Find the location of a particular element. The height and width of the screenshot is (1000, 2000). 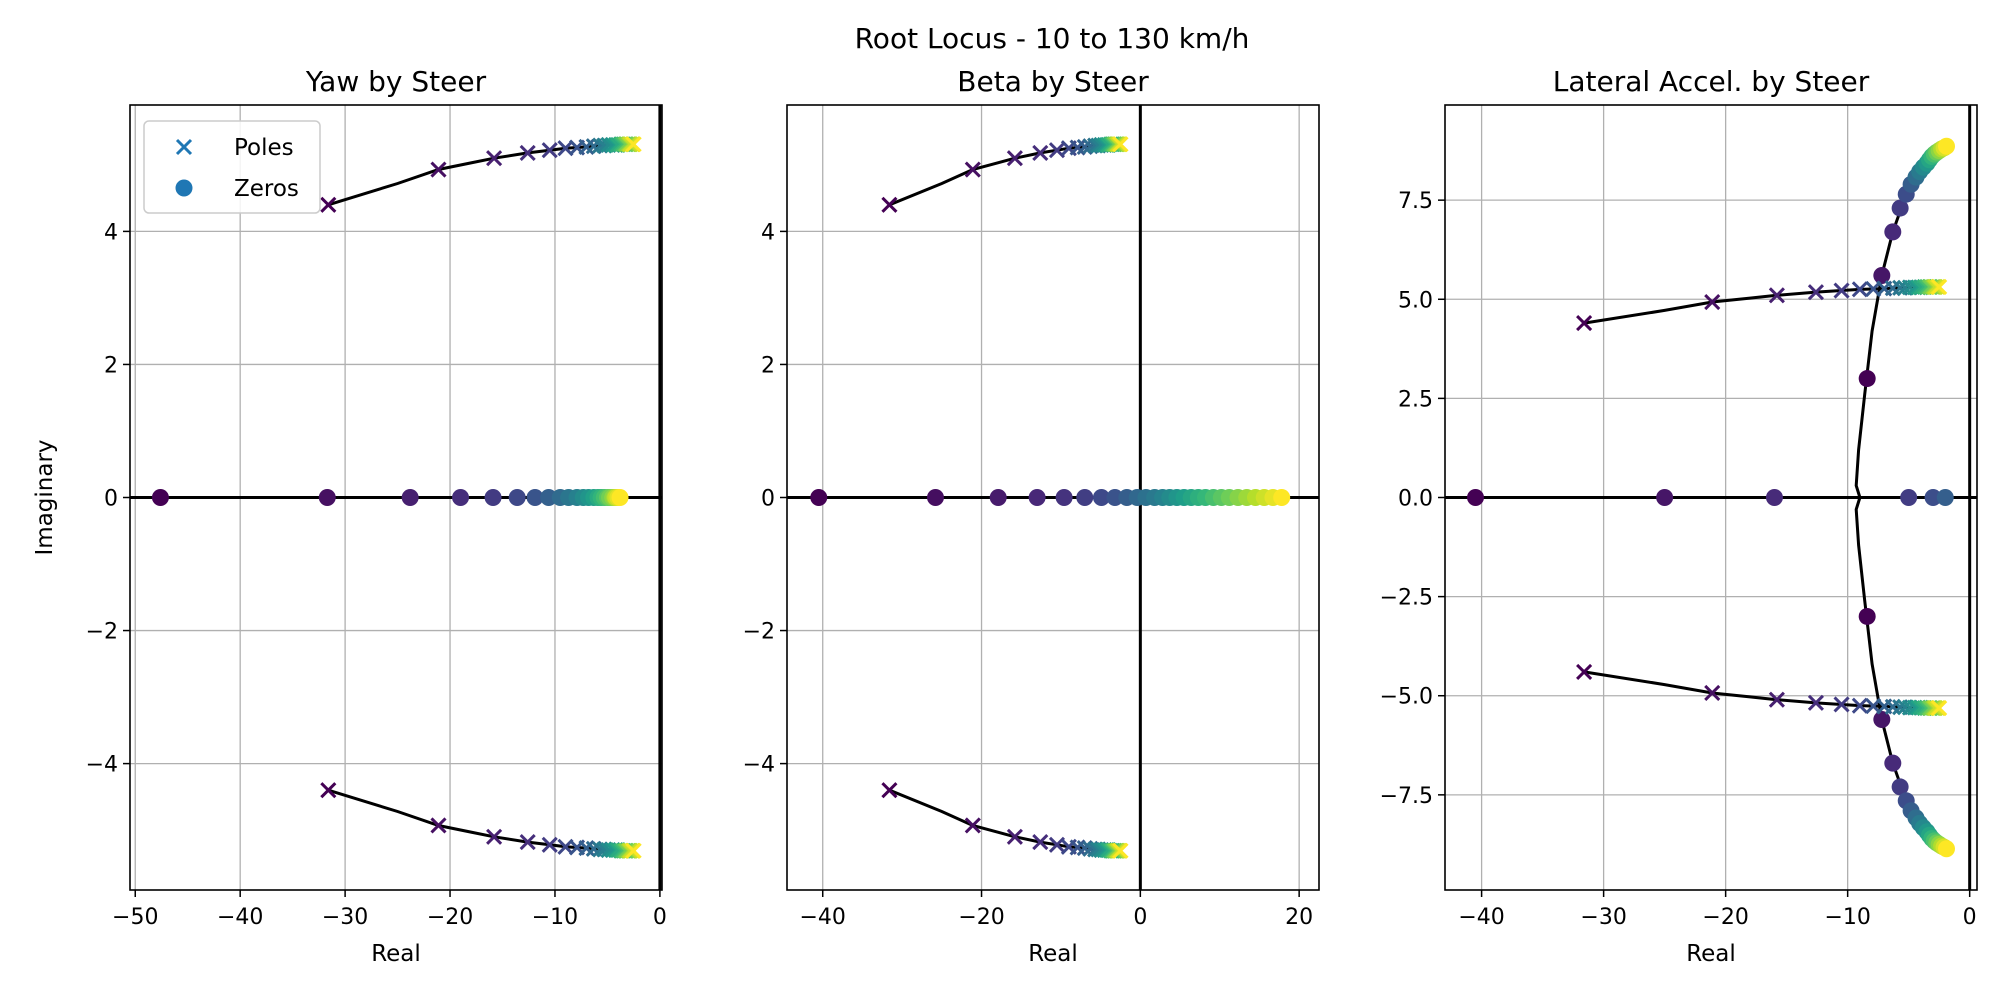

figure-suptitle: Root Locus - 10 to 130 km/h is located at coordinates (1052, 38).